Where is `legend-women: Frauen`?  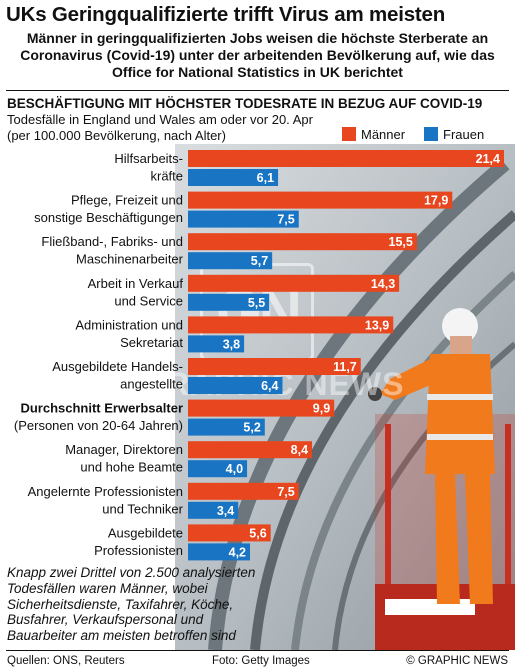
legend-women: Frauen is located at coordinates (454, 134).